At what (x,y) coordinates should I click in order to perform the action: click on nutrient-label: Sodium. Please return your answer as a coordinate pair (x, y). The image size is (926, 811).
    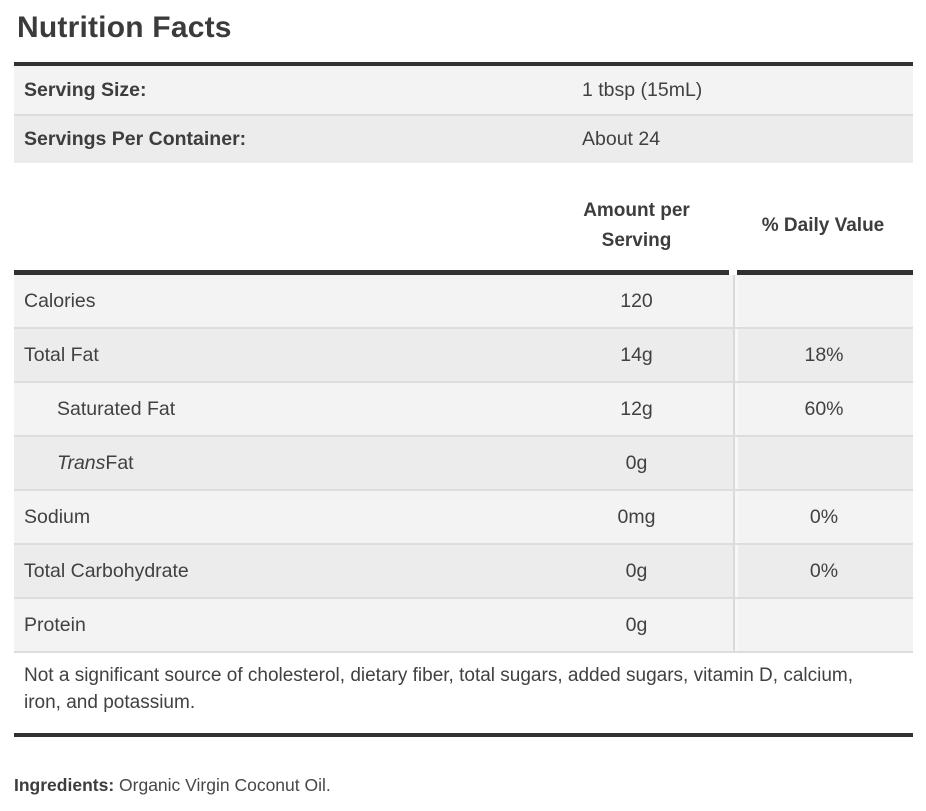
    Looking at the image, I should click on (57, 516).